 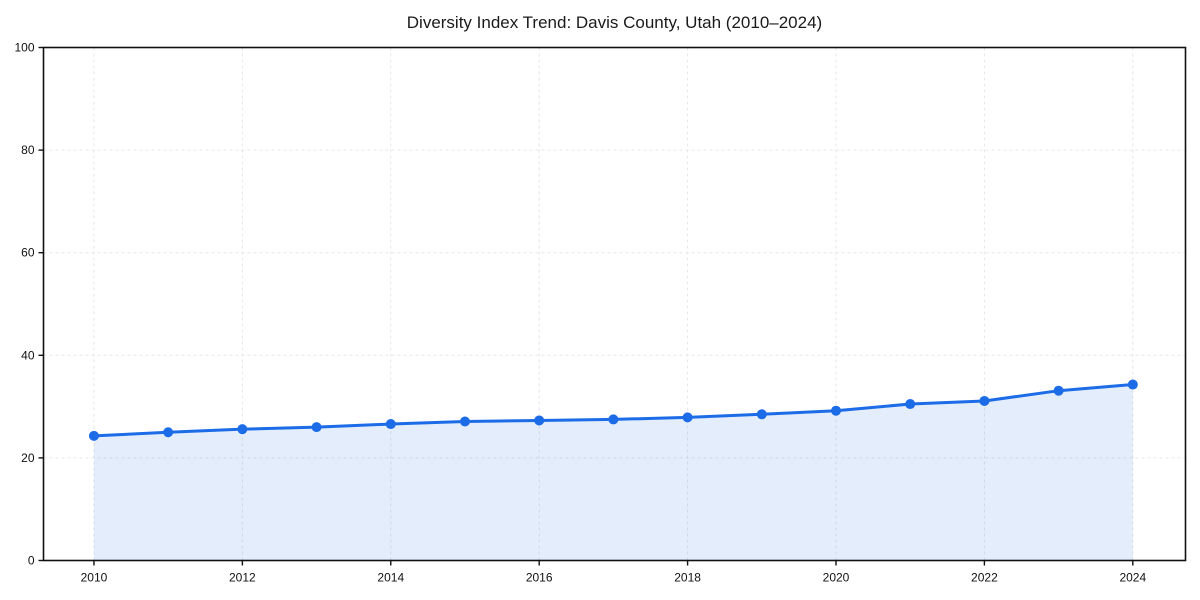 What do you see at coordinates (687, 578) in the screenshot?
I see `x-axis-tick-label: 2018` at bounding box center [687, 578].